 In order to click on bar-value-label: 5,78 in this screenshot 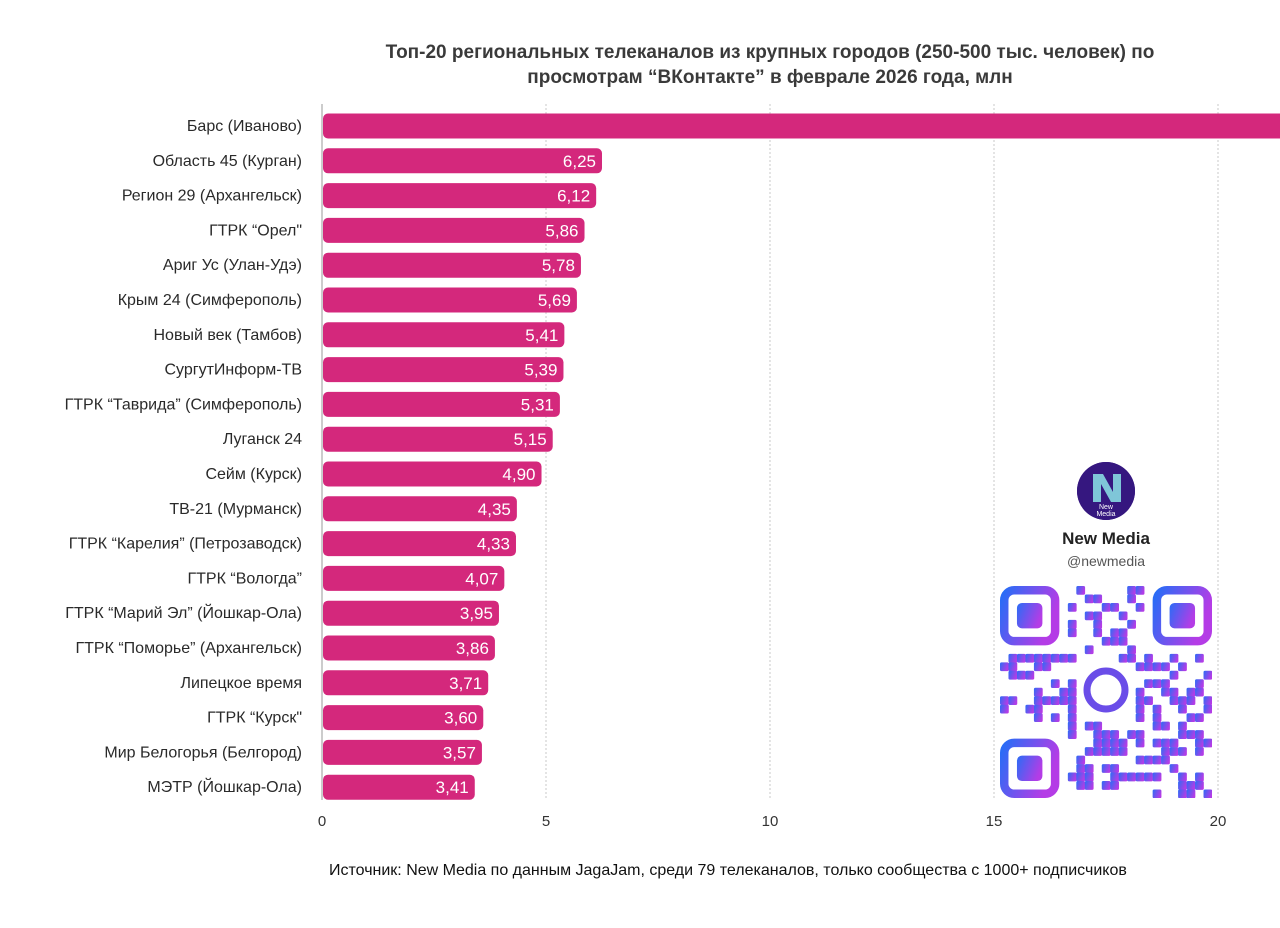, I will do `click(558, 265)`.